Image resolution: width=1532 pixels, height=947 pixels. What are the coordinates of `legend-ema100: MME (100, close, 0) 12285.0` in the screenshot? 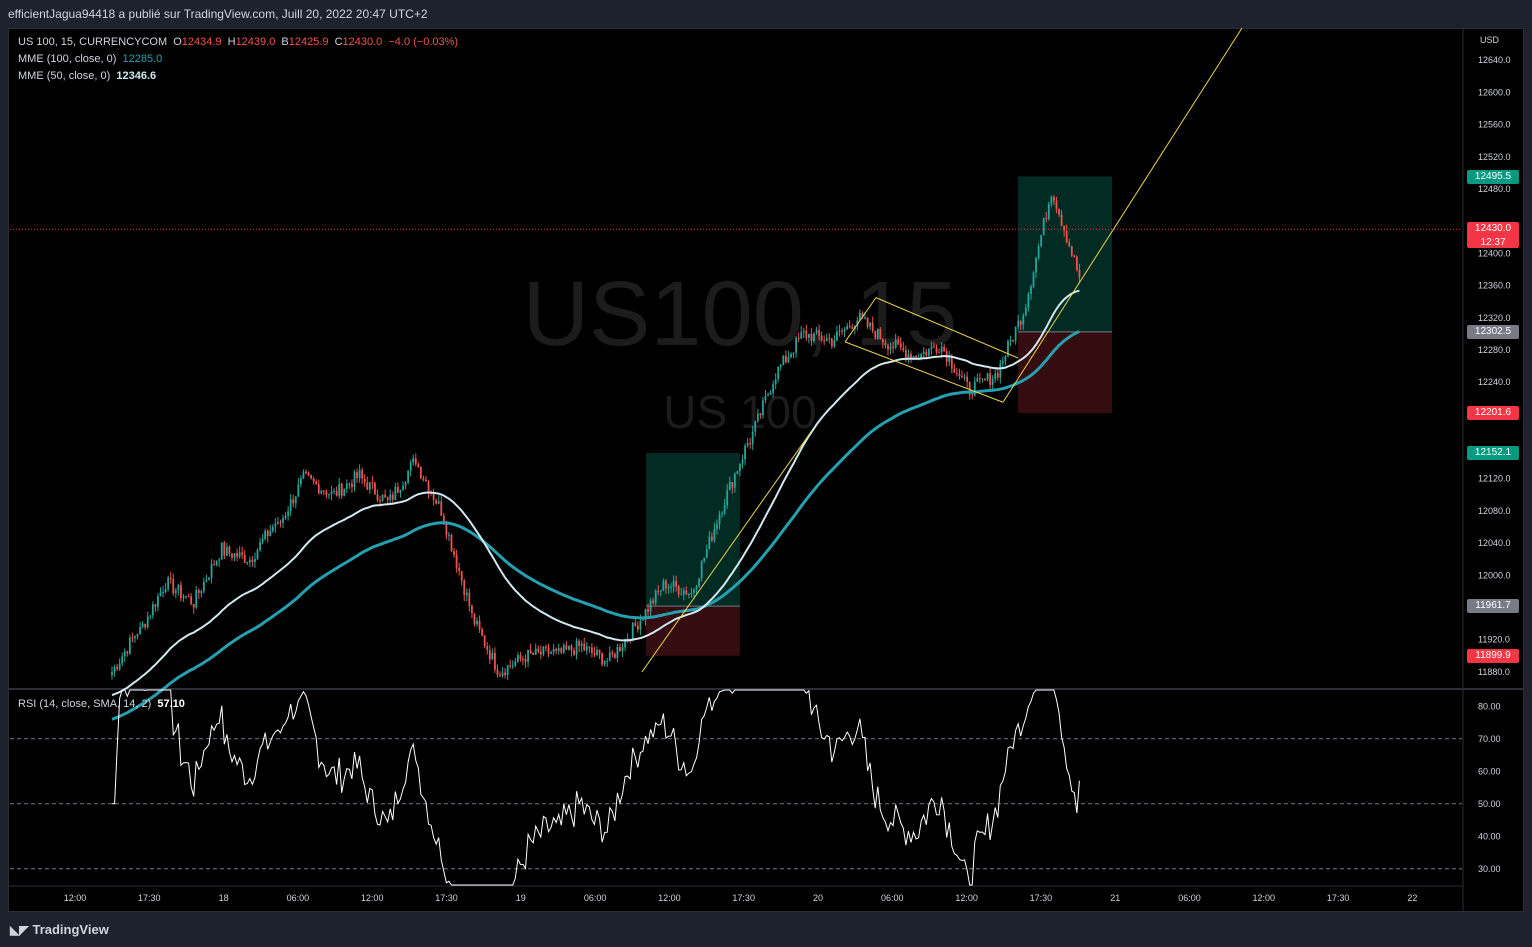 It's located at (91, 59).